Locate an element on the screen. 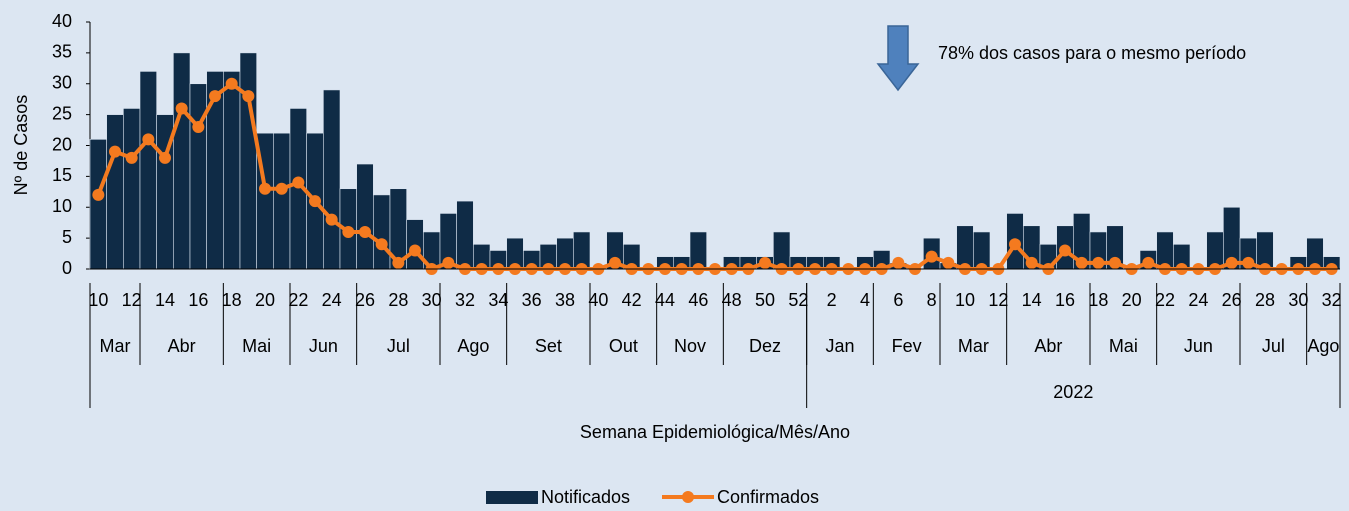  x-tick-label: 34 is located at coordinates (498, 300).